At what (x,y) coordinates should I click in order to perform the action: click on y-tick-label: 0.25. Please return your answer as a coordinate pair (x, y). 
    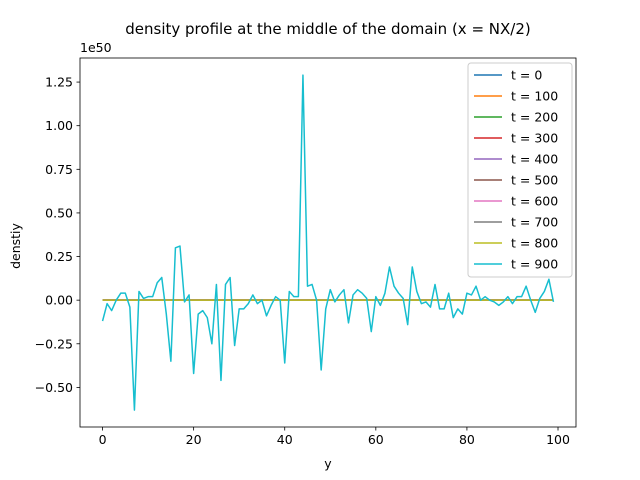
    Looking at the image, I should click on (59, 256).